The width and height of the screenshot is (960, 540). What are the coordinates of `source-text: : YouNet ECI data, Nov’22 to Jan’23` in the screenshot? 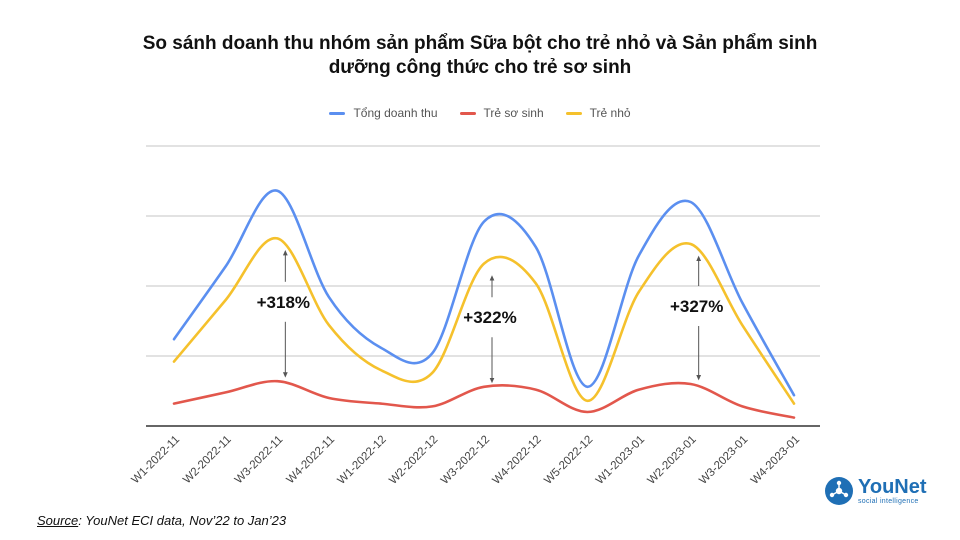 It's located at (182, 520).